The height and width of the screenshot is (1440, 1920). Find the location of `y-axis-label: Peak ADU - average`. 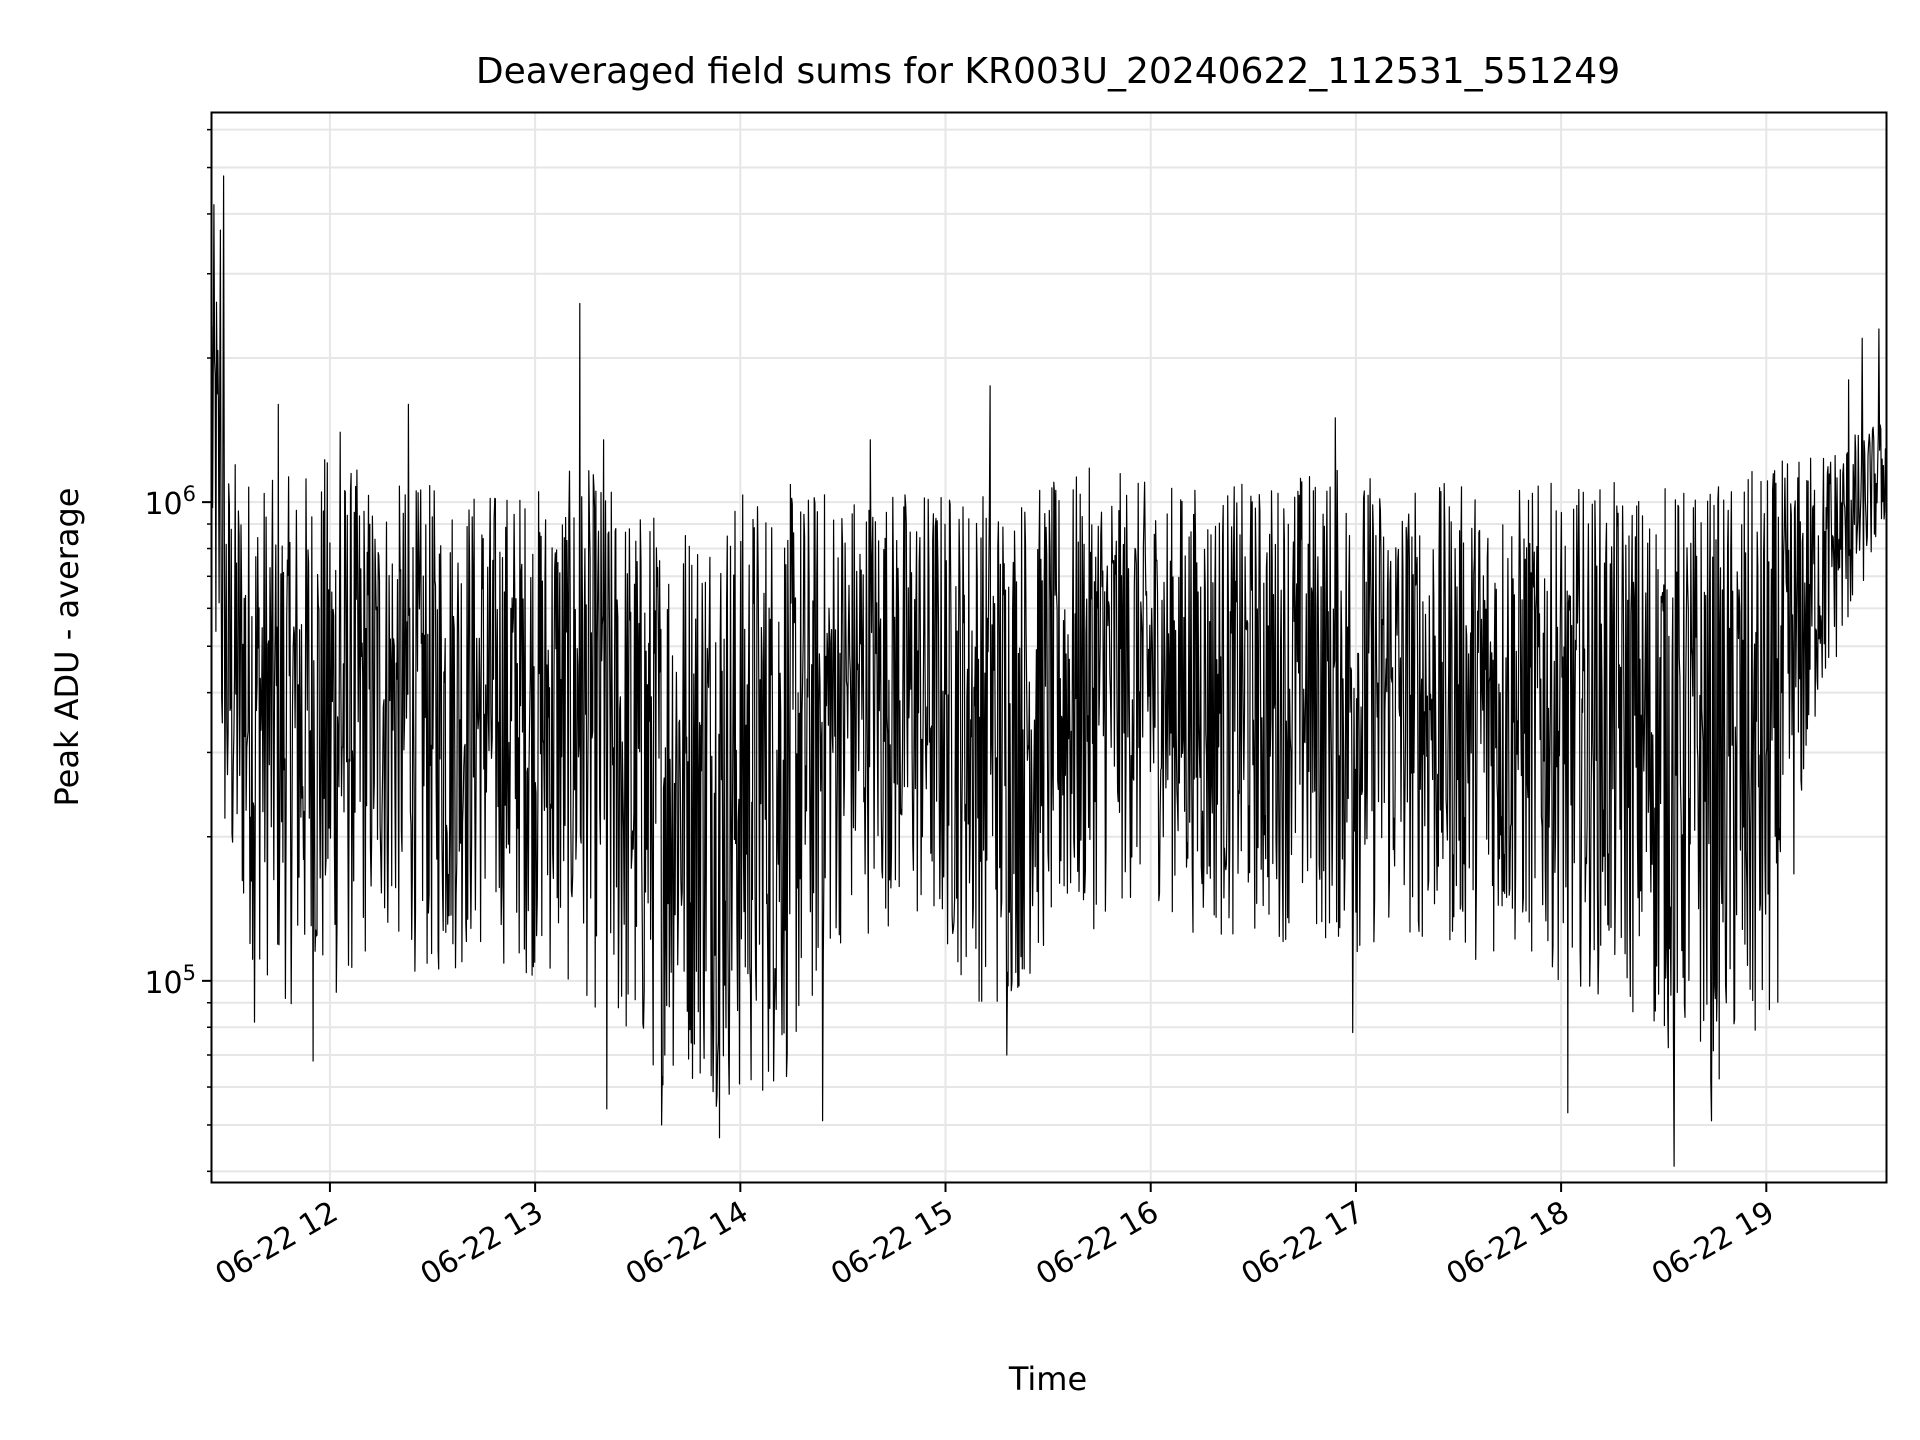

y-axis-label: Peak ADU - average is located at coordinates (67, 647).